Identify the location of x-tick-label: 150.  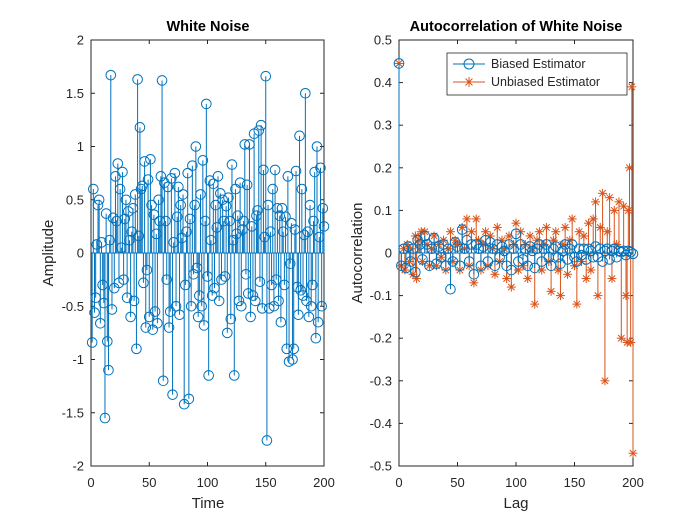
(266, 482).